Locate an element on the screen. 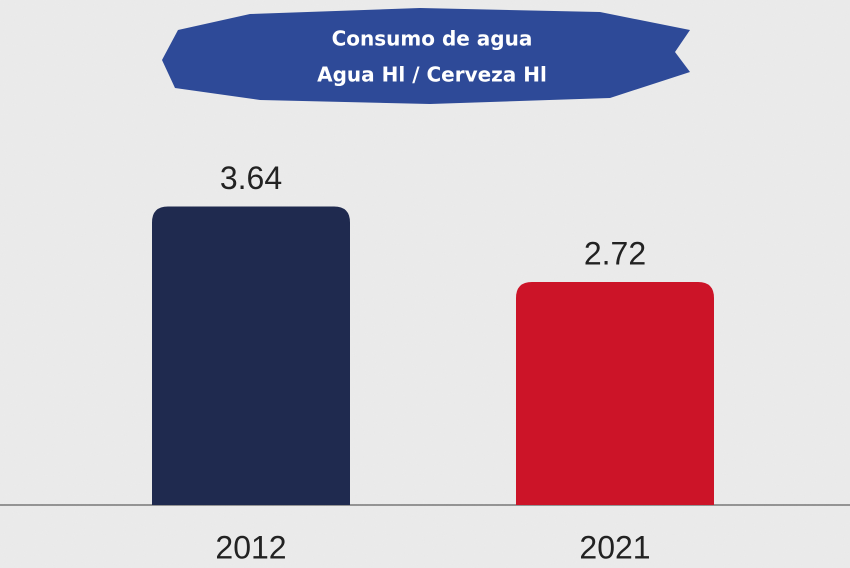  chart-subtitle: Agua Hl / Cerveza Hl is located at coordinates (432, 75).